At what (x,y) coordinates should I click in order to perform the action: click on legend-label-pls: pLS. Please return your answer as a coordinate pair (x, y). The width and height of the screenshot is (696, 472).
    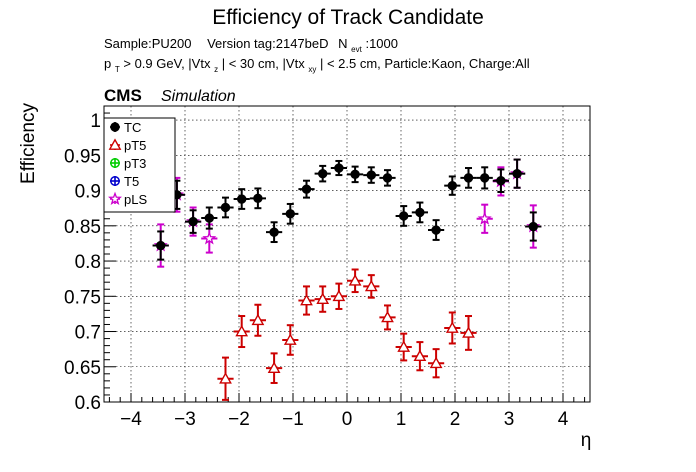
    Looking at the image, I should click on (135, 199).